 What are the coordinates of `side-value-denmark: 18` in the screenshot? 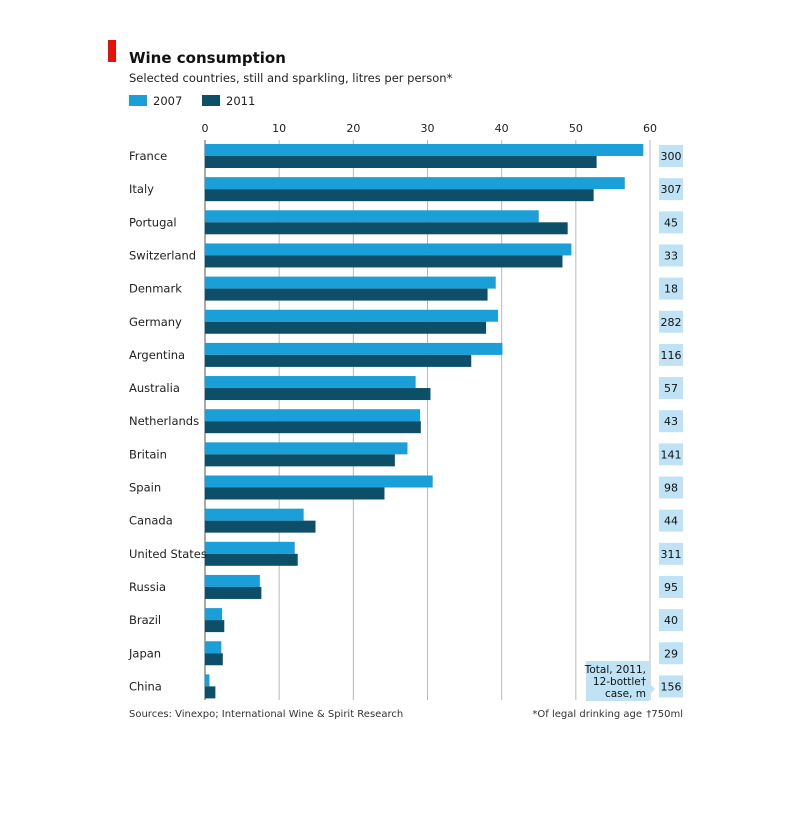 It's located at (671, 289).